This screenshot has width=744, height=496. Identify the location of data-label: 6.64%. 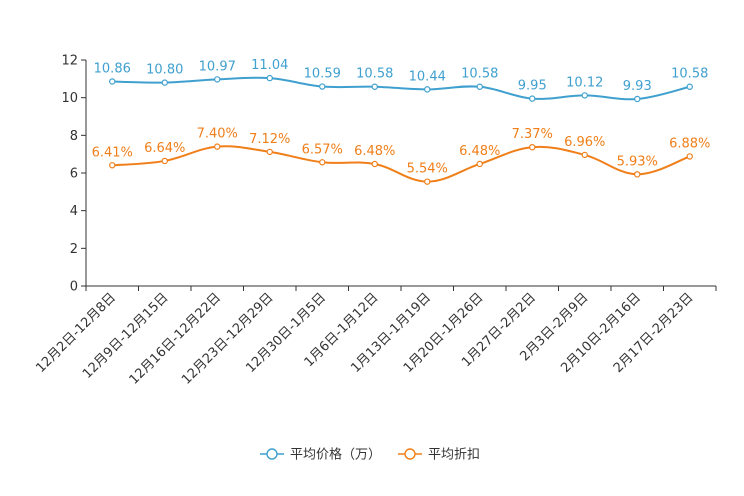
(164, 148).